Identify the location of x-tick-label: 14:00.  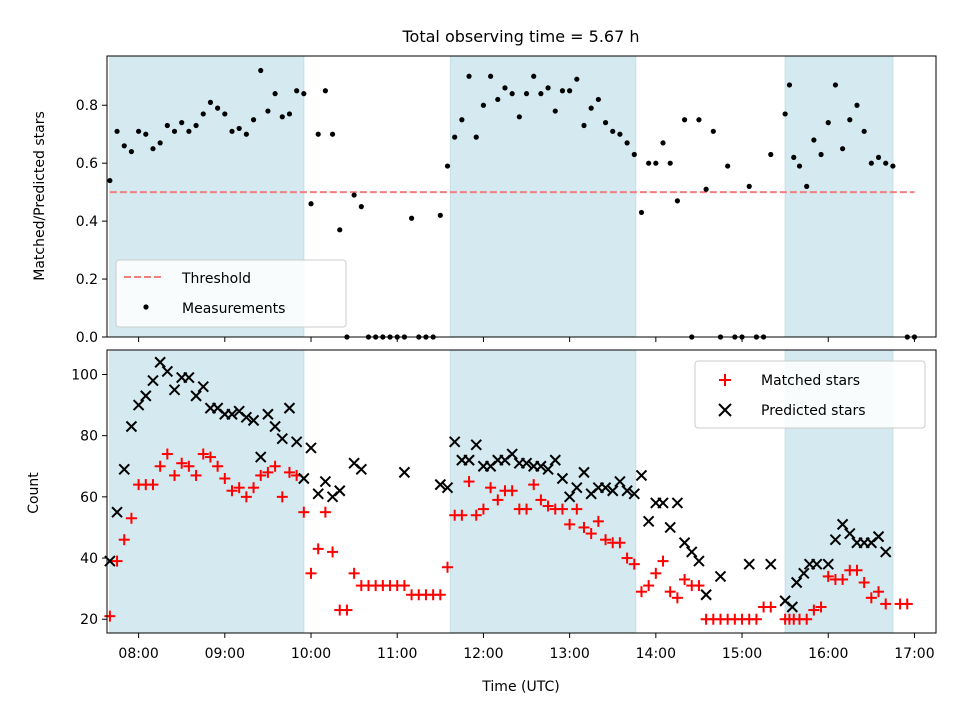
(656, 654).